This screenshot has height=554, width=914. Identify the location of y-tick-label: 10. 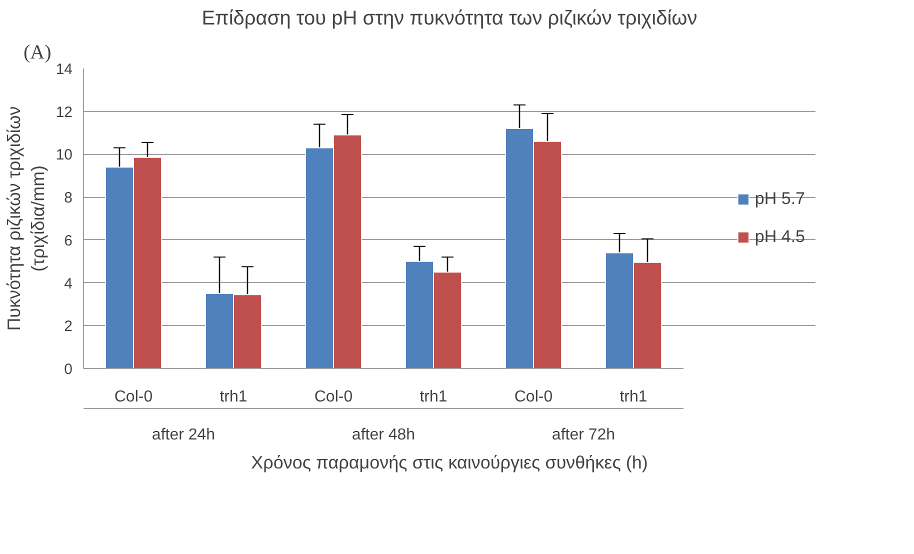
(64, 155).